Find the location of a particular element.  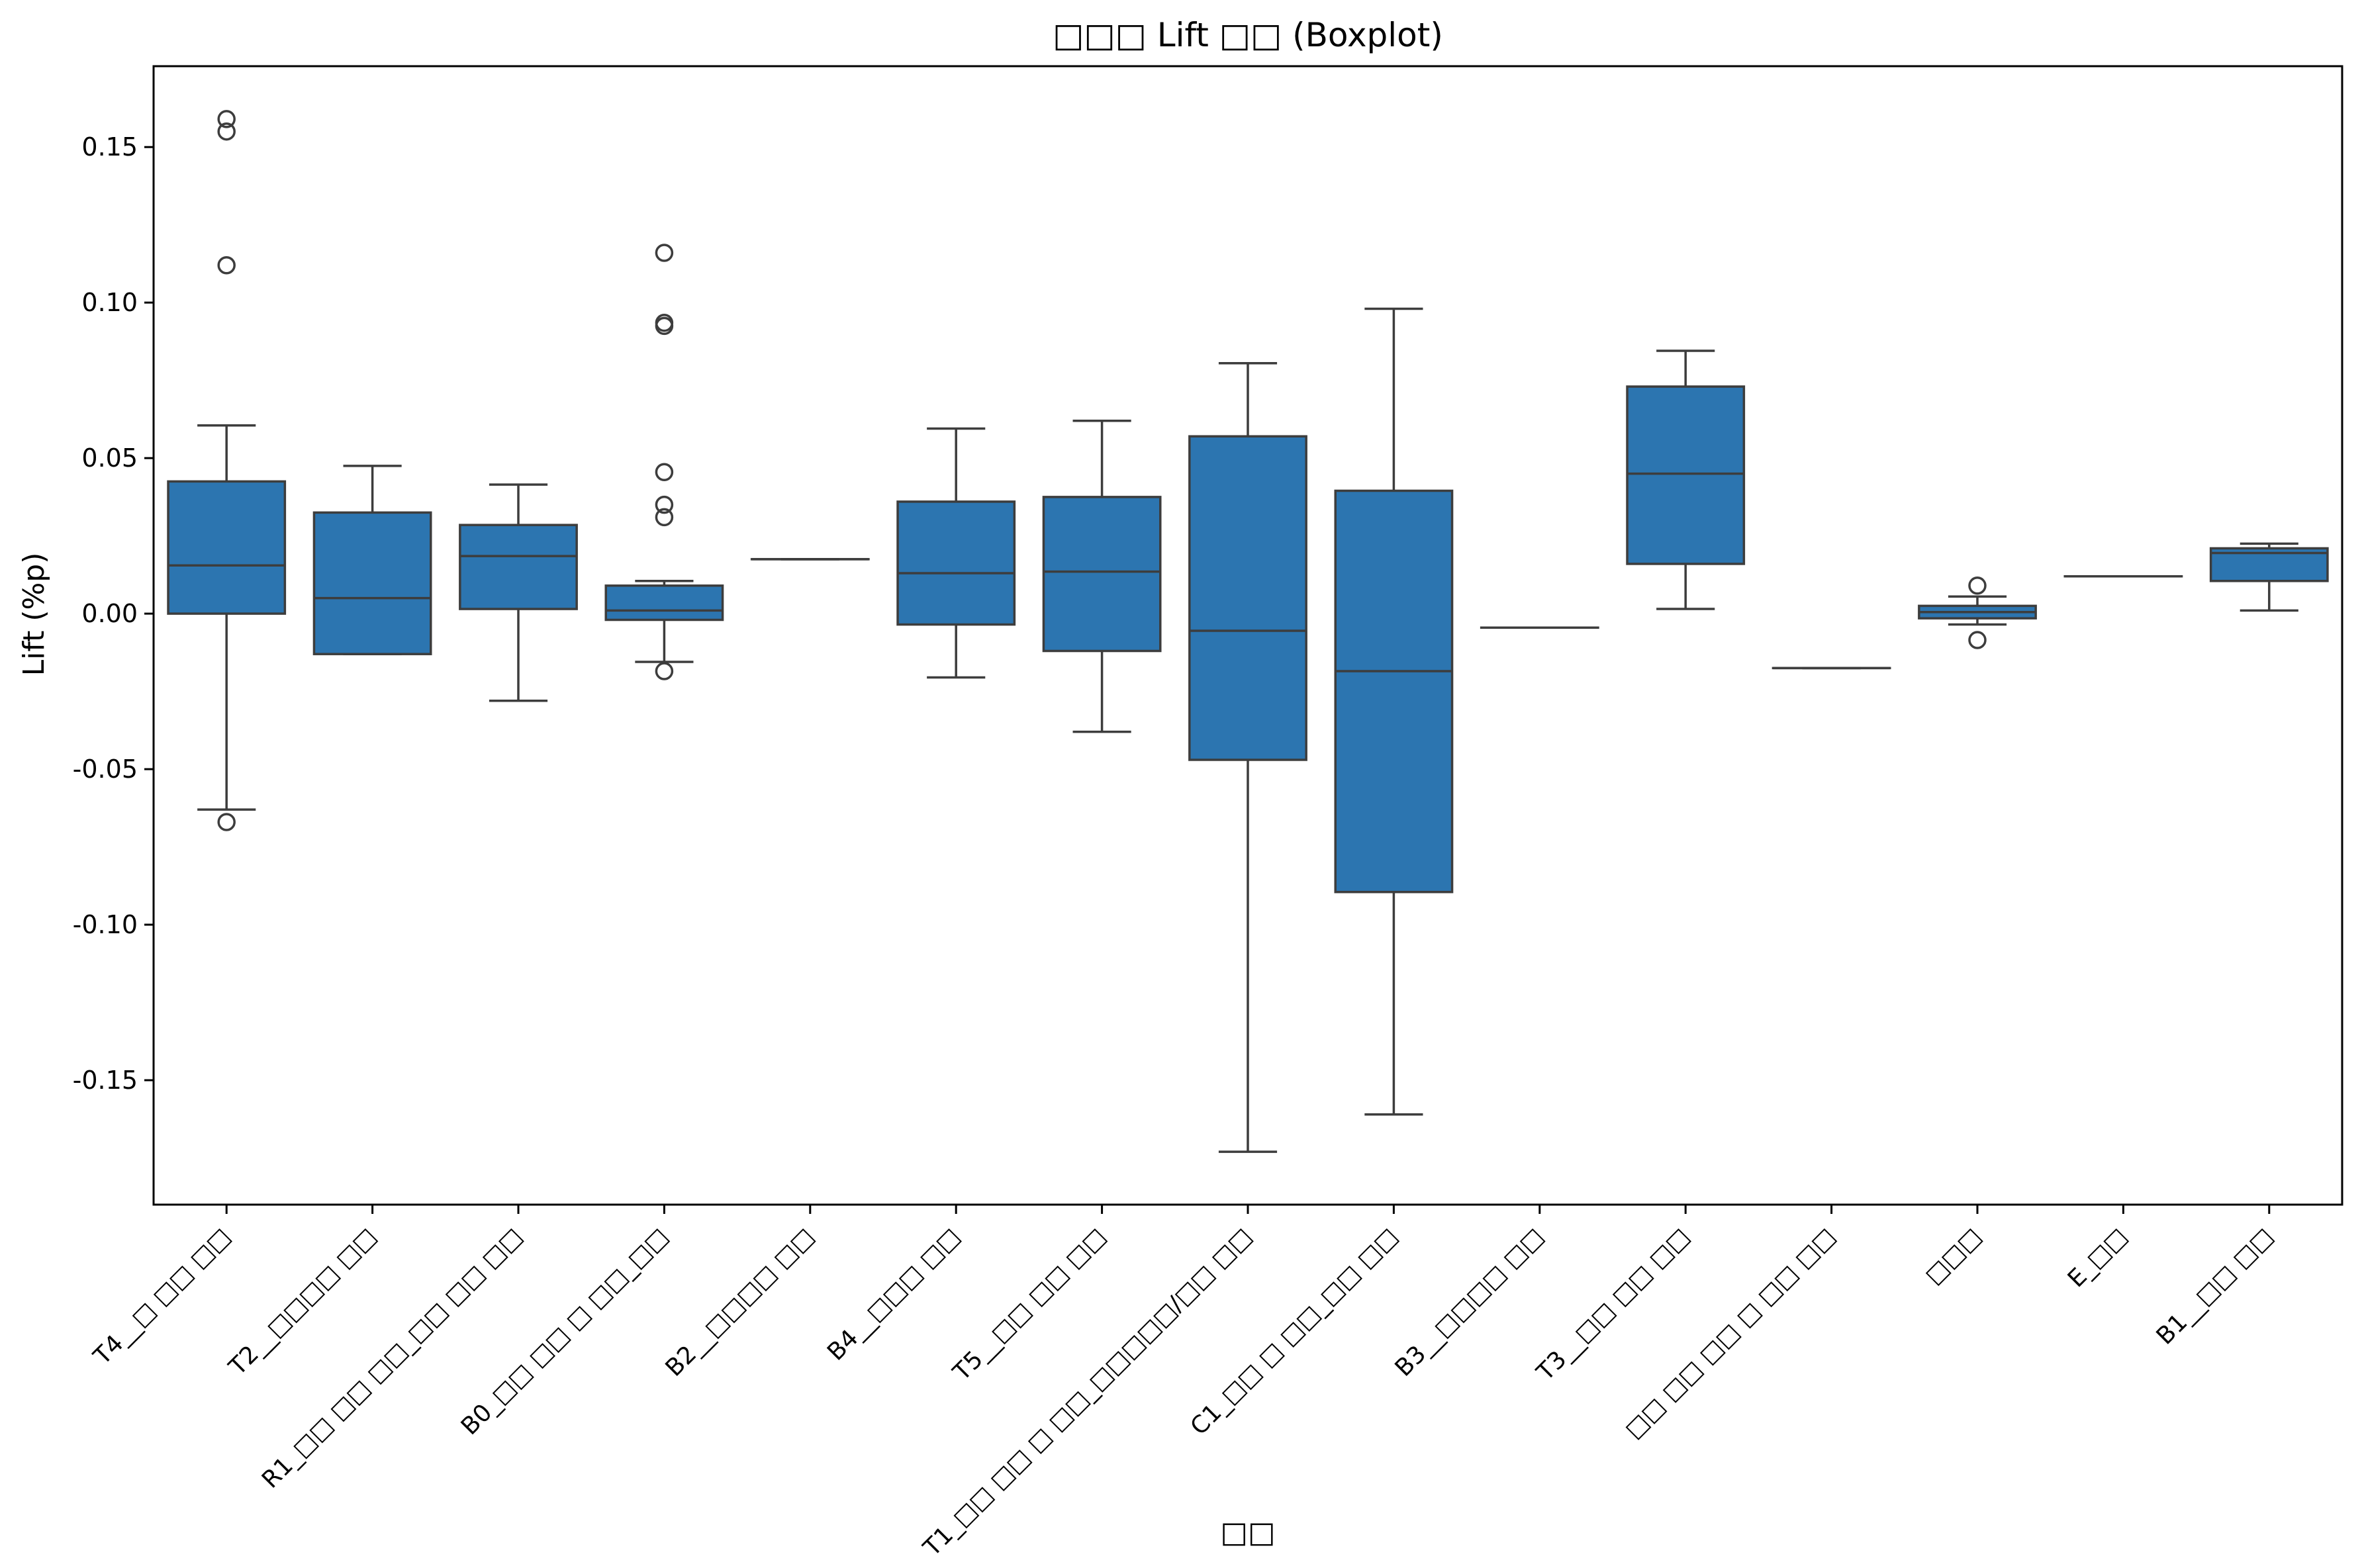

y-tick-label: -0.15 is located at coordinates (105, 1080).